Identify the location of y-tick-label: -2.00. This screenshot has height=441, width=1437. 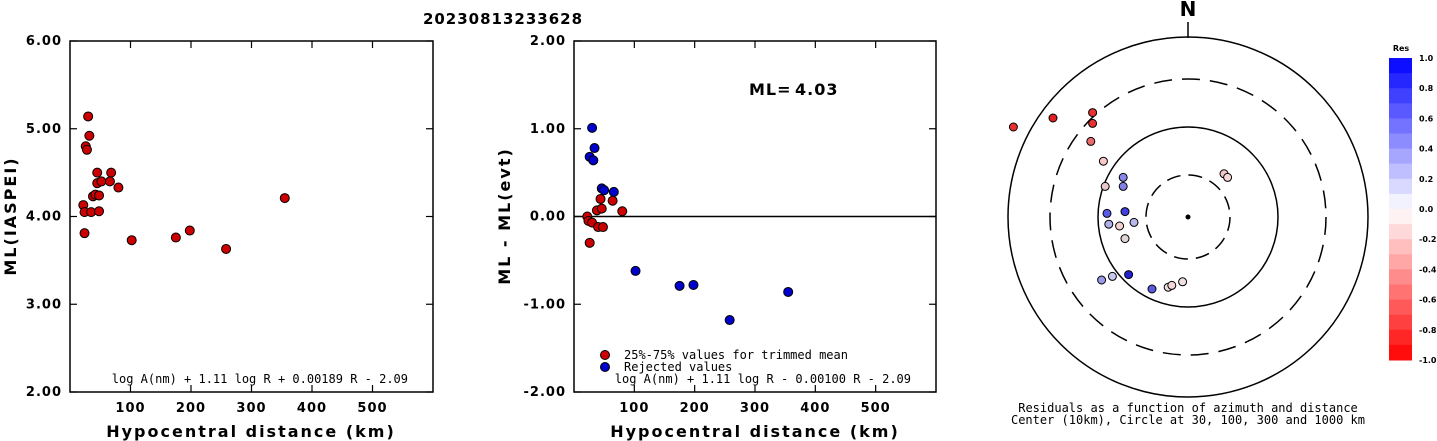
(545, 392).